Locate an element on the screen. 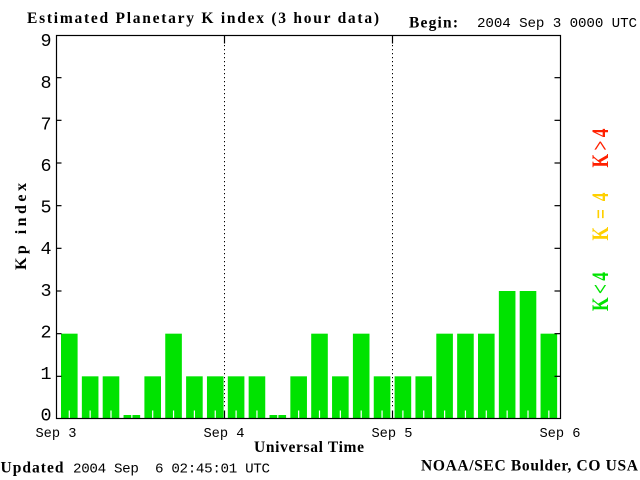 The width and height of the screenshot is (640, 480). svg-text: 0 is located at coordinates (45, 416).